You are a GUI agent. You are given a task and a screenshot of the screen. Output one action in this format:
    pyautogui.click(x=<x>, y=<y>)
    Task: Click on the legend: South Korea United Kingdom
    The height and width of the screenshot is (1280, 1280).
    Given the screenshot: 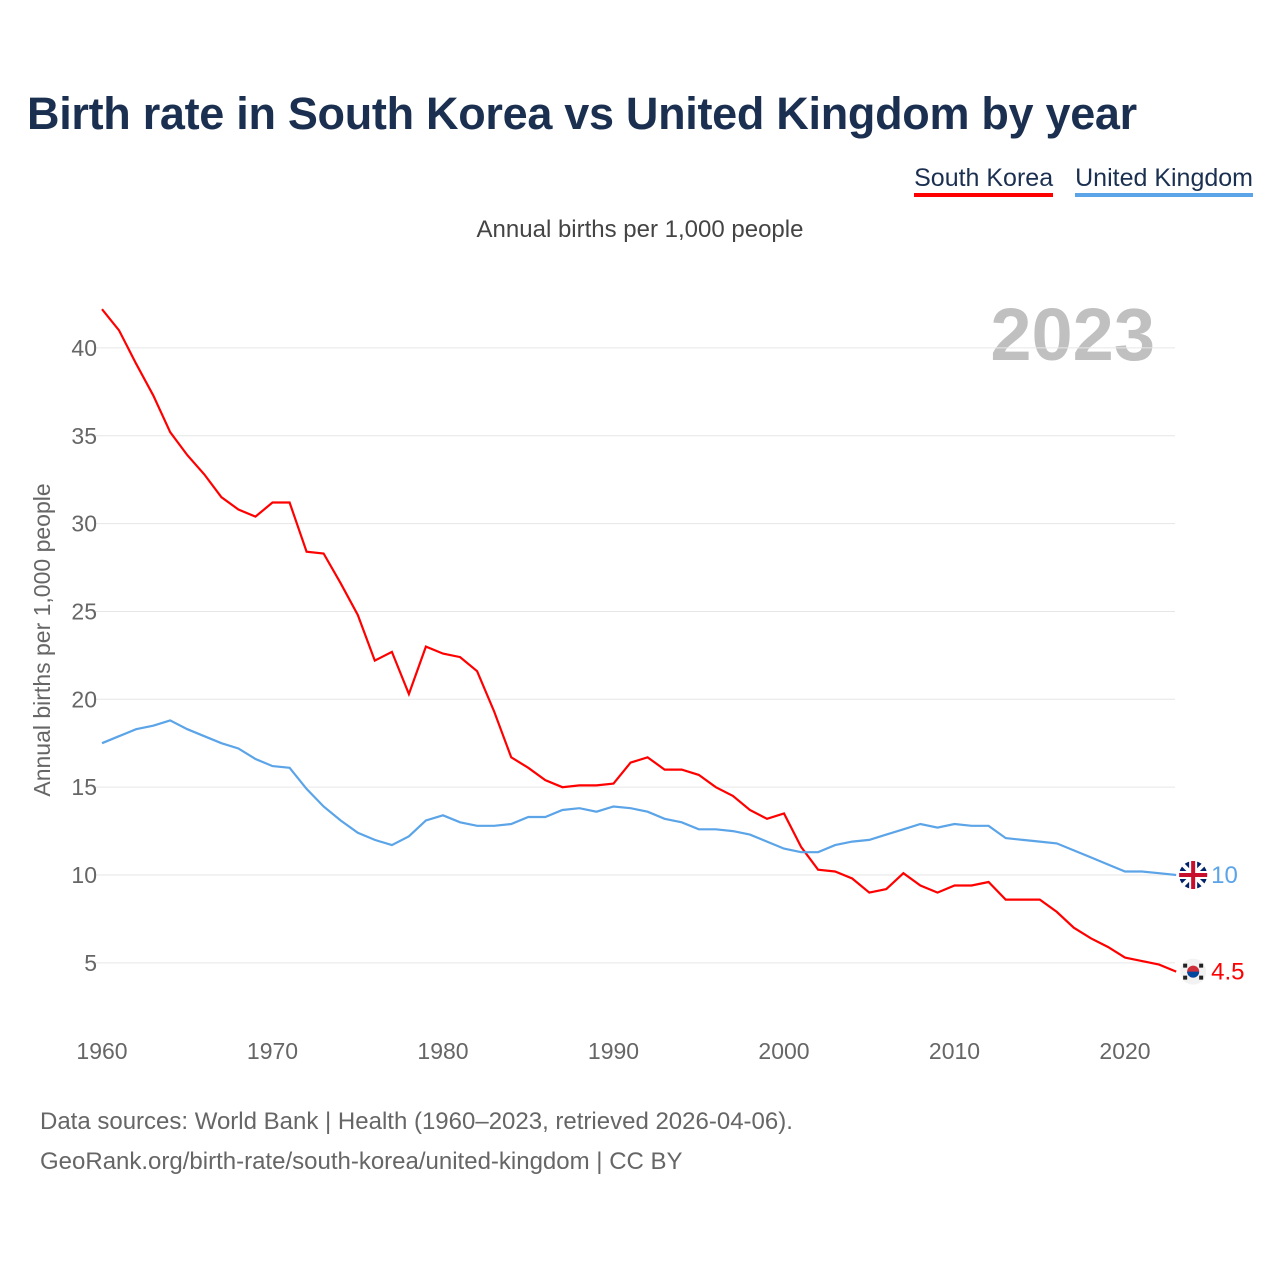 What is the action you would take?
    pyautogui.click(x=1083, y=180)
    